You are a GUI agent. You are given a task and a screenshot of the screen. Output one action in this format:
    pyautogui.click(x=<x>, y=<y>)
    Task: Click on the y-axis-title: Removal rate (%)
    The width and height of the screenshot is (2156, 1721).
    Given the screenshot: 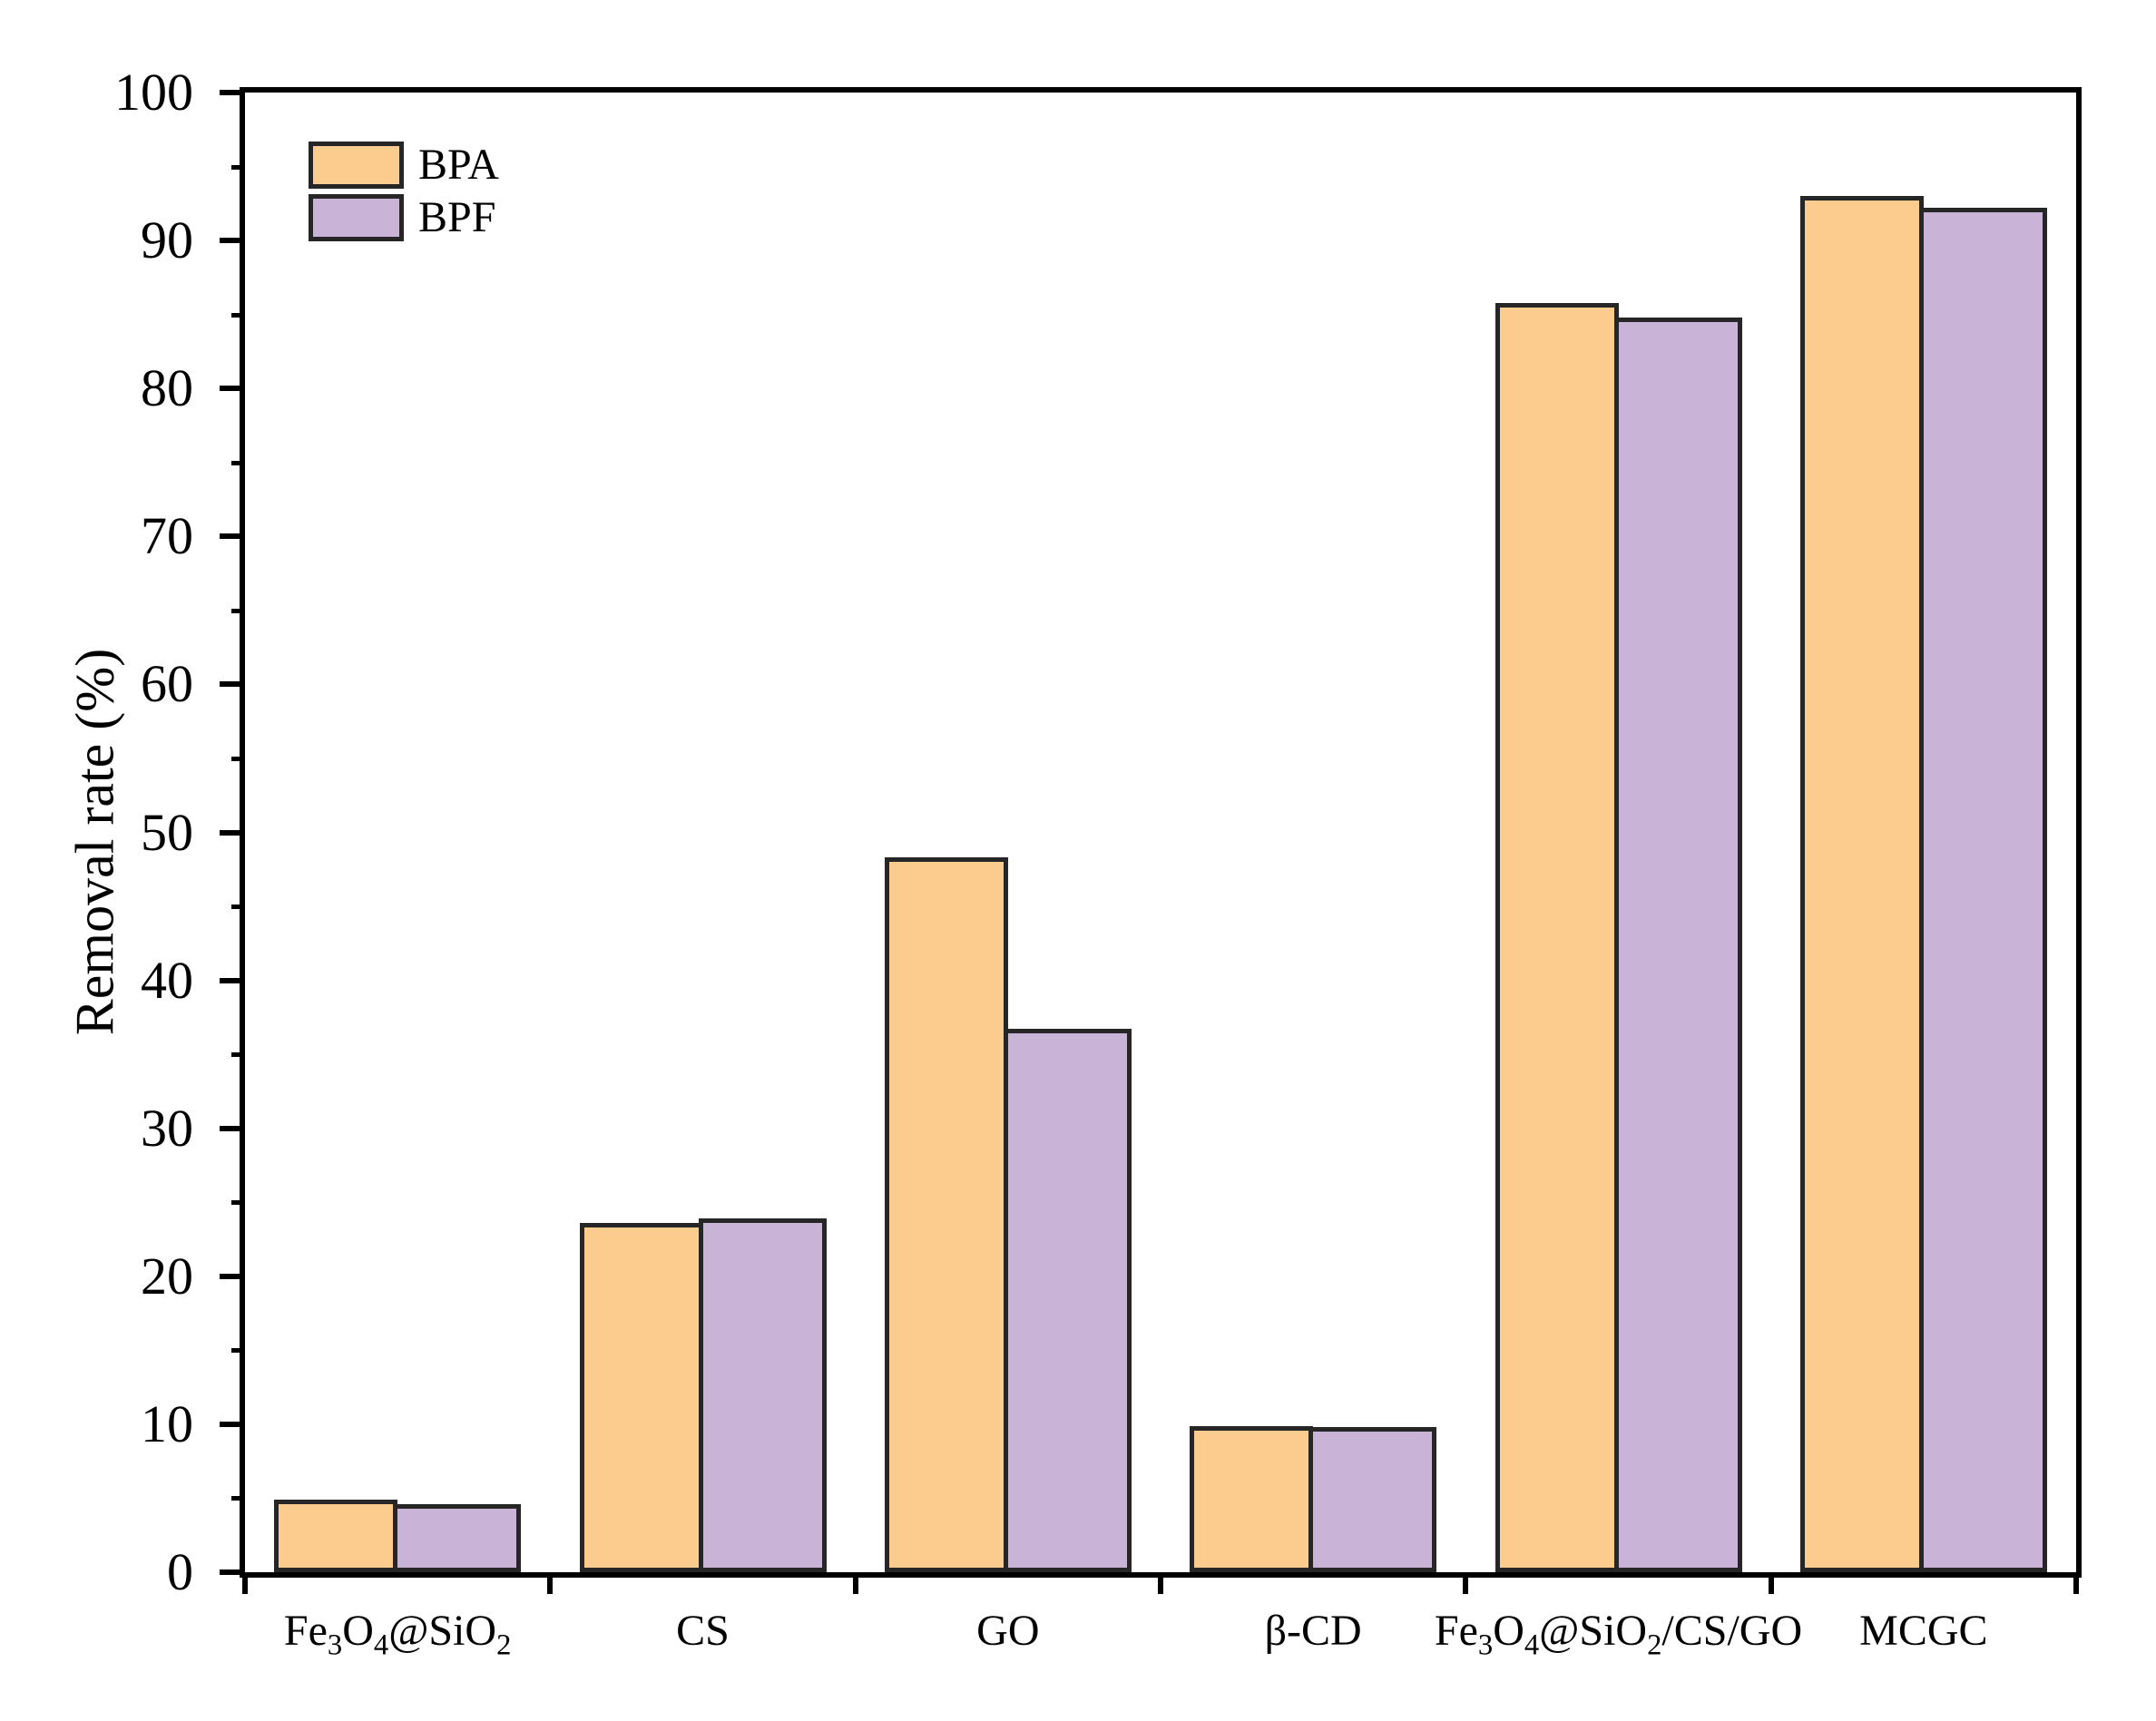 What is the action you would take?
    pyautogui.click(x=94, y=842)
    